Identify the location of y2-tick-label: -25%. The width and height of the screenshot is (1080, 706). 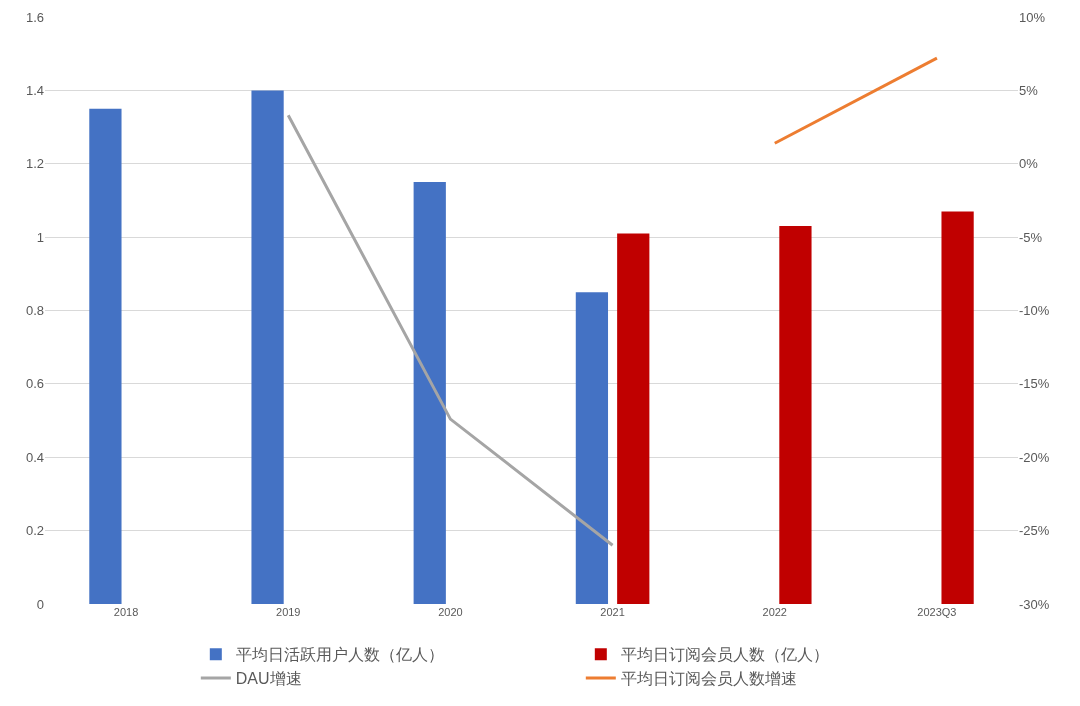
(1034, 531).